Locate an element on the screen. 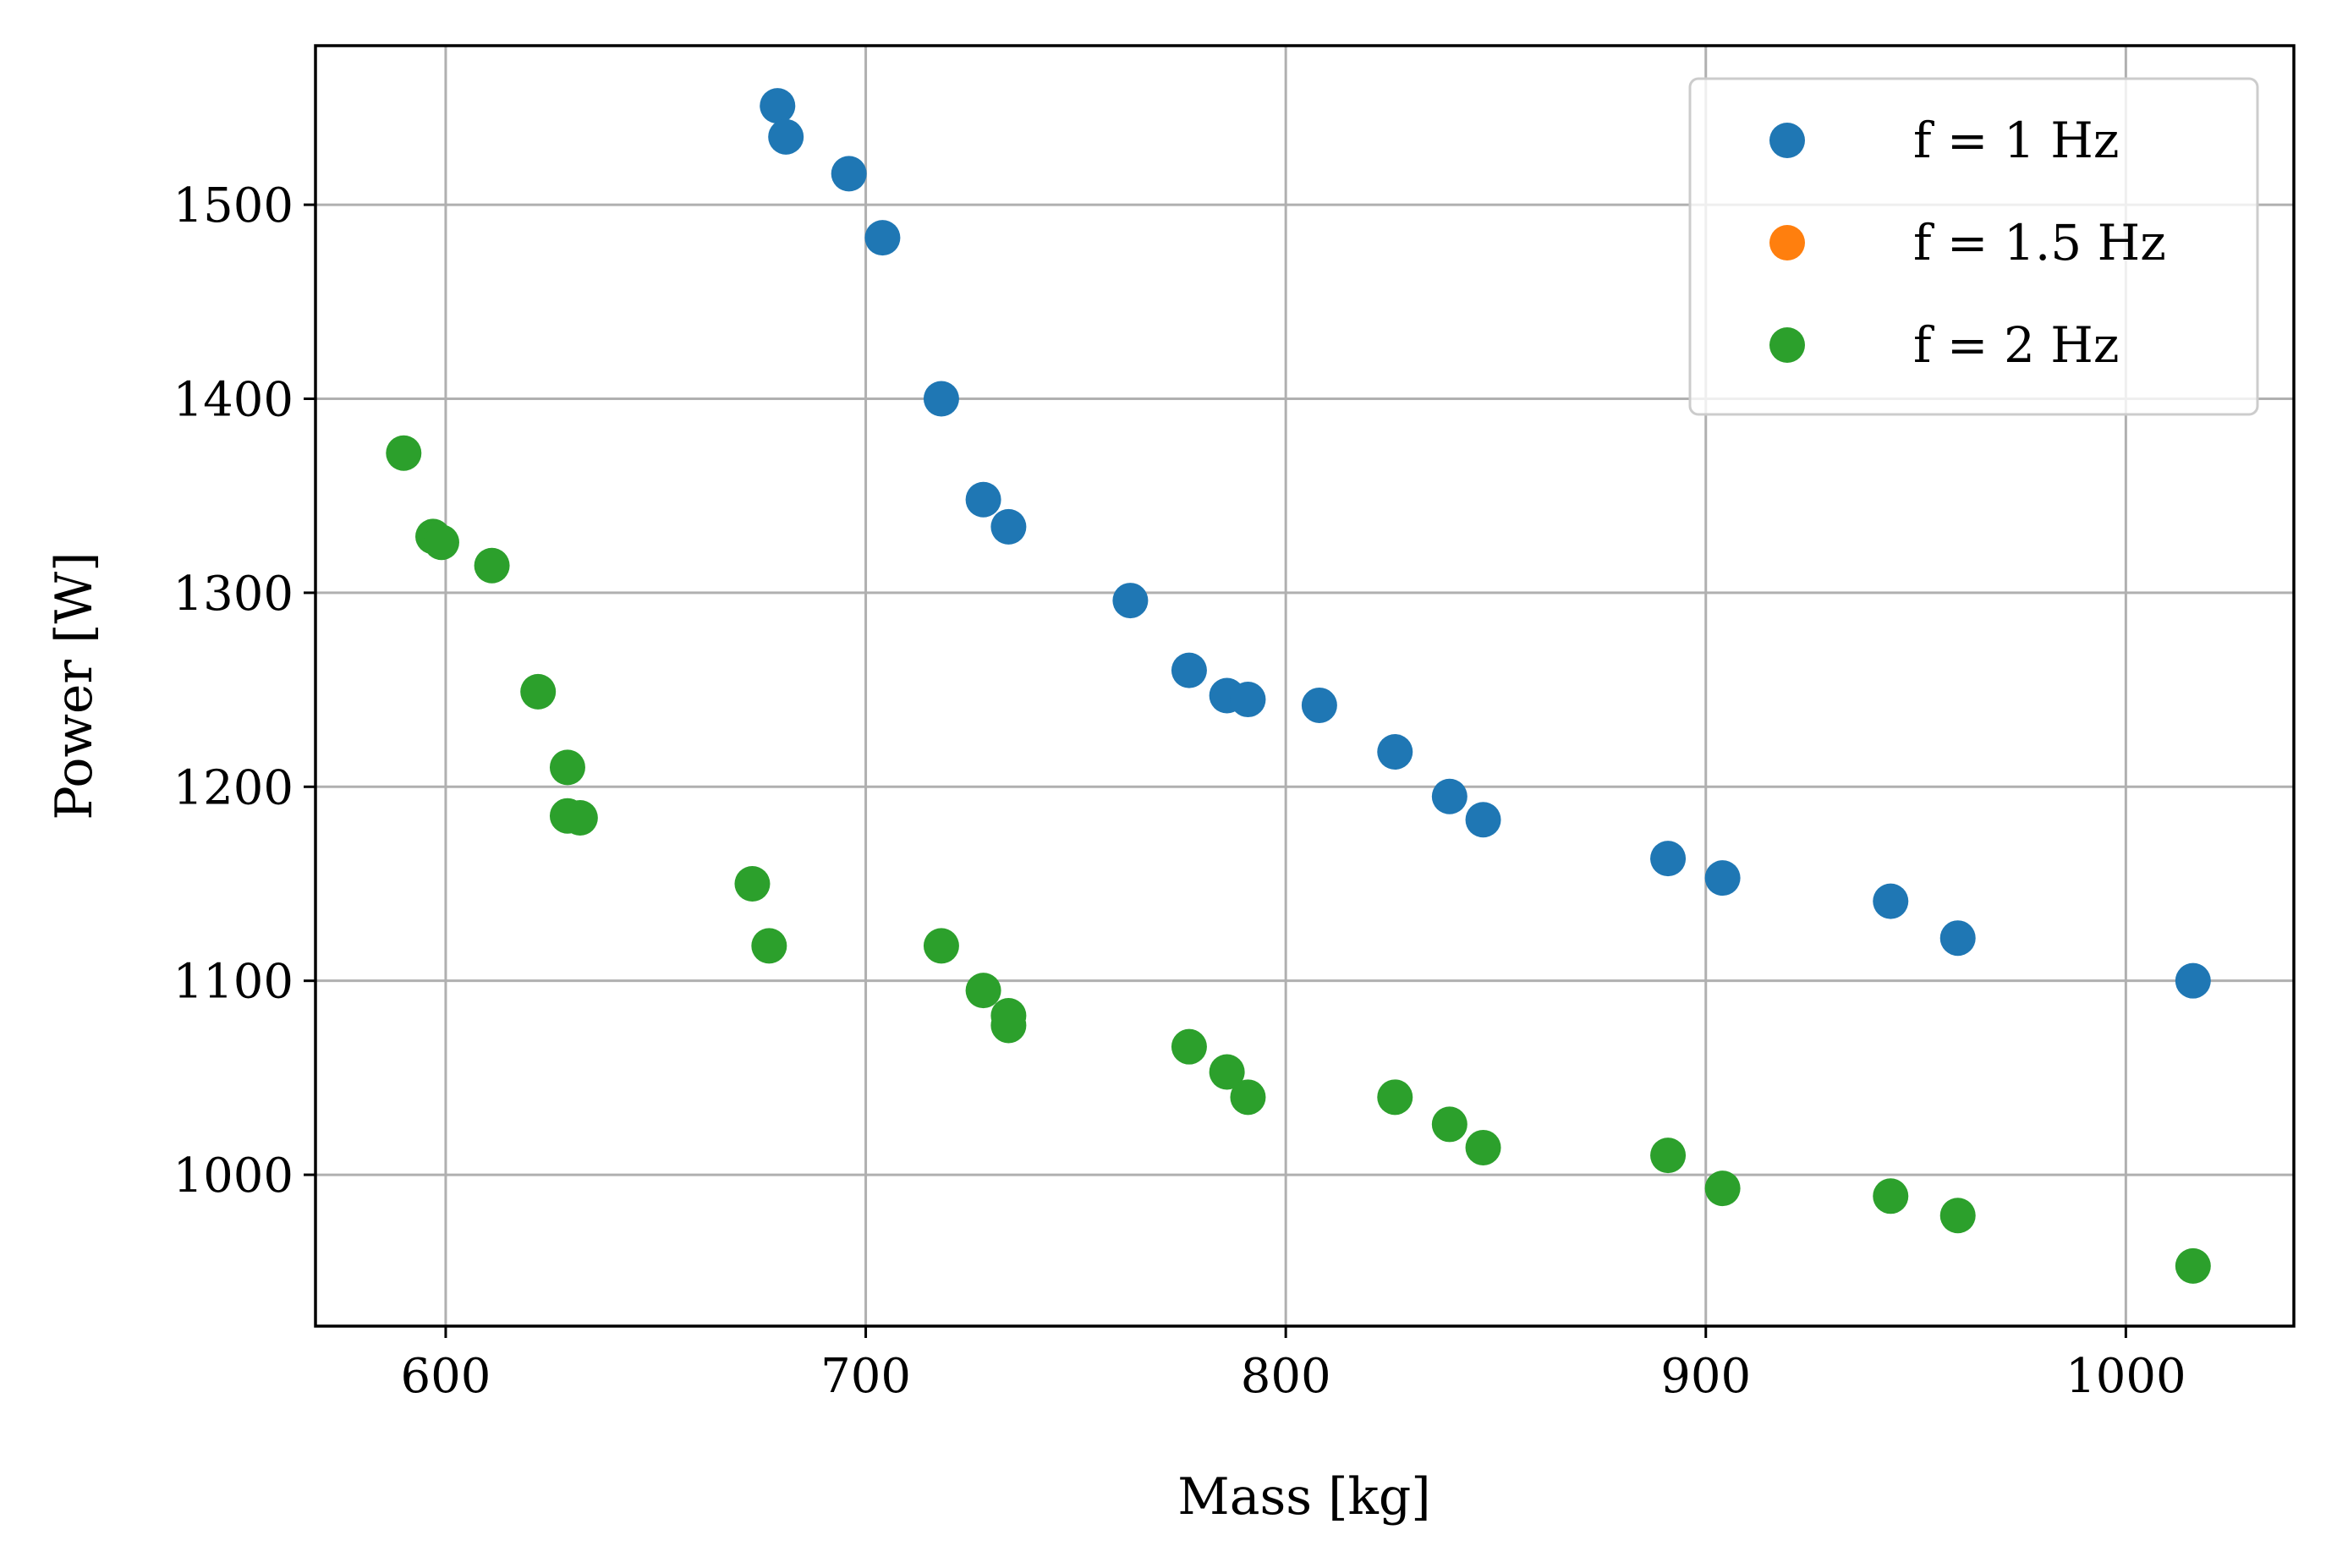  legend-entry: f = 1.5 Hz is located at coordinates (2039, 243).